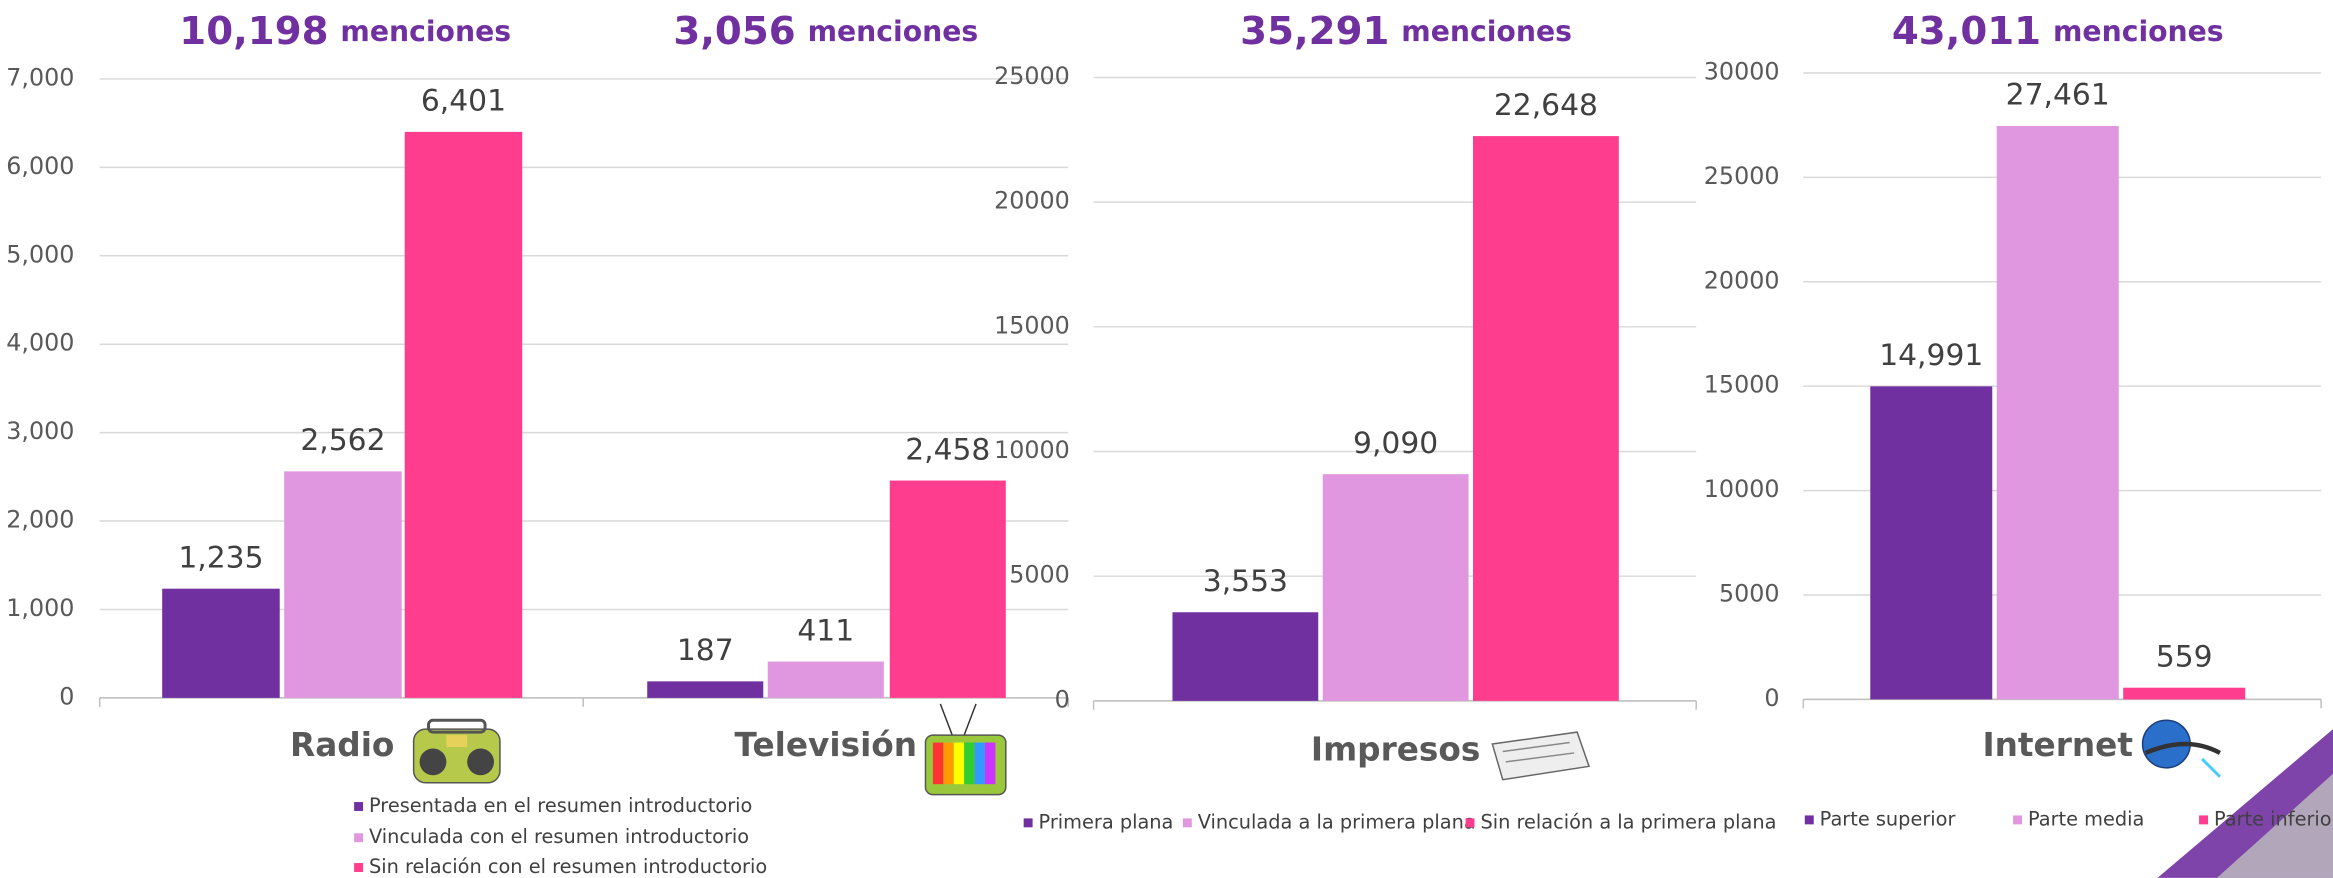 This screenshot has width=2333, height=878. Describe the element at coordinates (947, 449) in the screenshot. I see `value-label: 2,458` at that location.